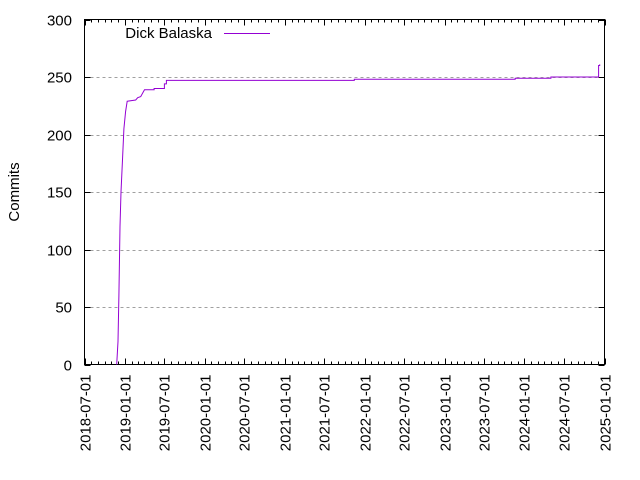 The image size is (640, 480). I want to click on y-tick-label: 300, so click(59, 21).